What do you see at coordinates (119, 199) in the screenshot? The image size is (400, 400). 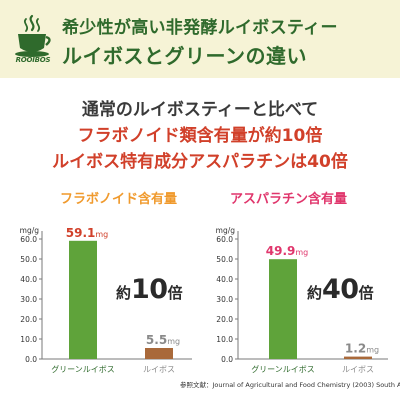 I see `chart-title-flavonoid: フラボノイド含有量` at bounding box center [119, 199].